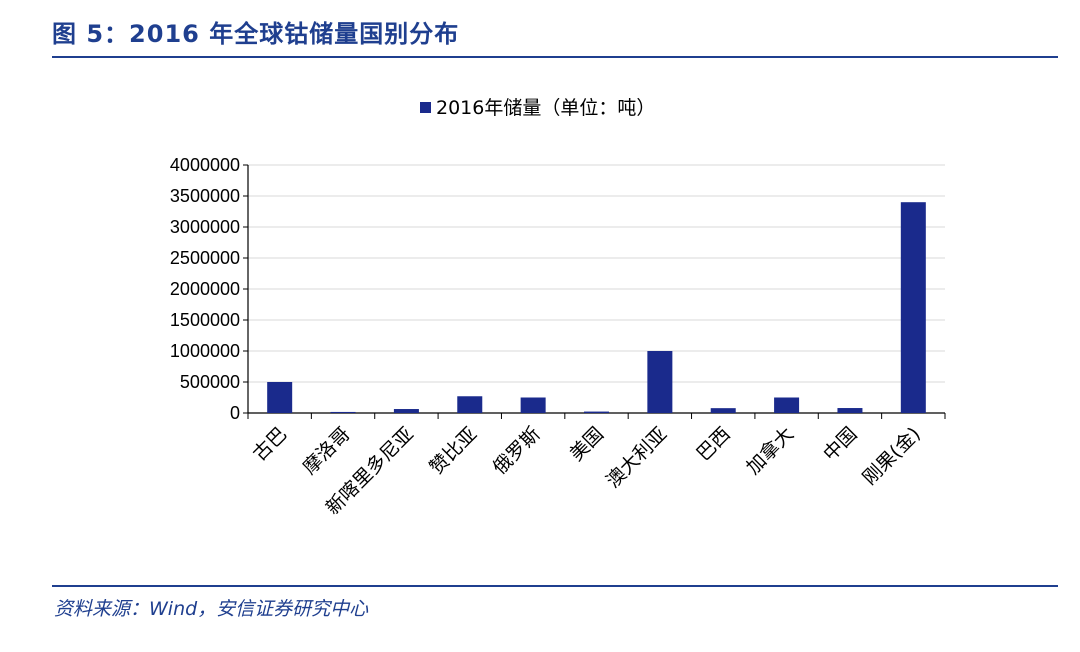  Describe the element at coordinates (270, 444) in the screenshot. I see `x-tick-label: 古巴` at that location.